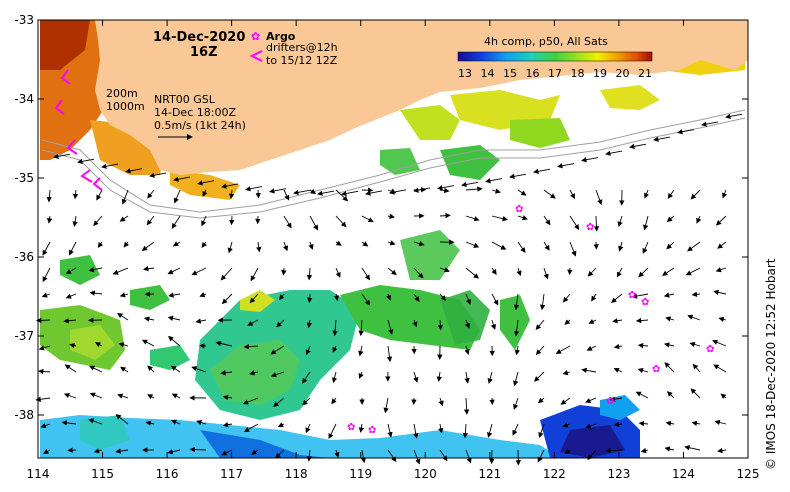 This screenshot has height=492, width=790. Describe the element at coordinates (645, 73) in the screenshot. I see `colorbar-tick-label: 21` at that location.